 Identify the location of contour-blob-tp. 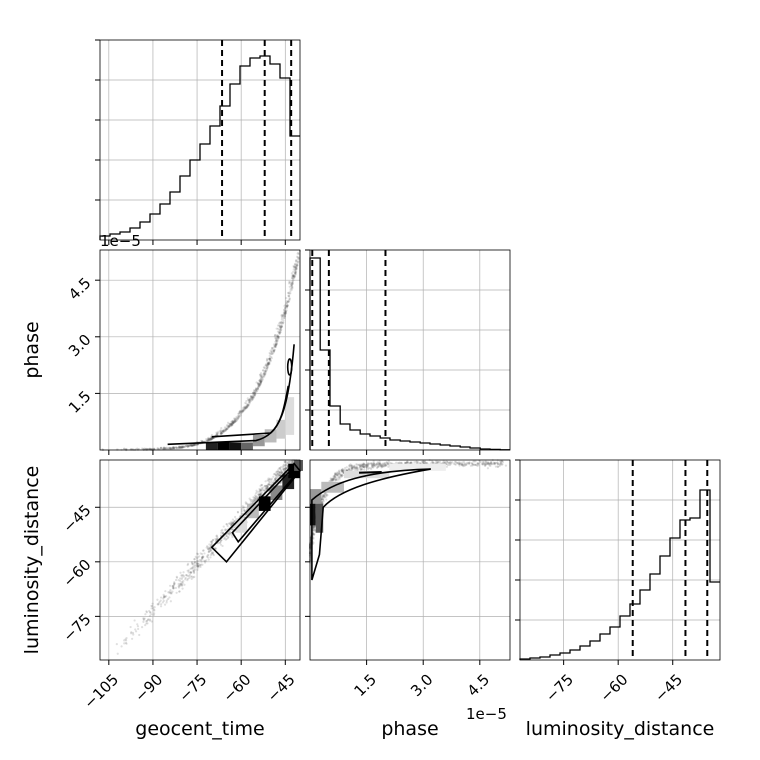
(289, 367).